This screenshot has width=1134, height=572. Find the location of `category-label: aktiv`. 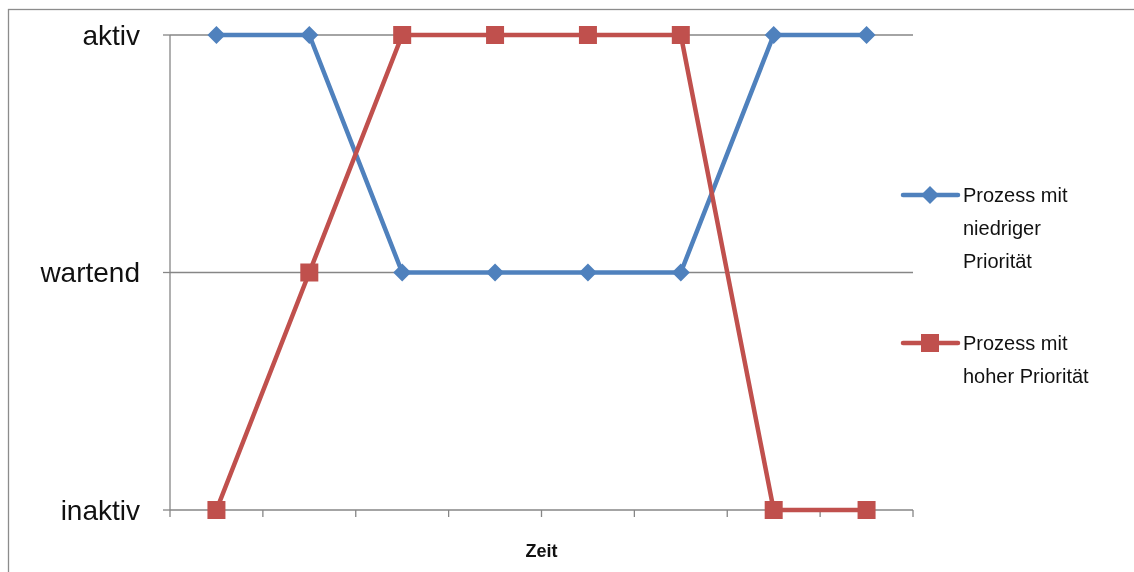

category-label: aktiv is located at coordinates (111, 35).